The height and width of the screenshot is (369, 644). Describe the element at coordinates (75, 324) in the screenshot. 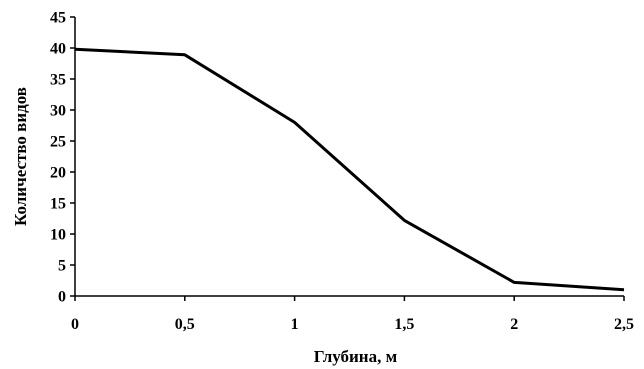

I see `x-tick-label: 0` at that location.